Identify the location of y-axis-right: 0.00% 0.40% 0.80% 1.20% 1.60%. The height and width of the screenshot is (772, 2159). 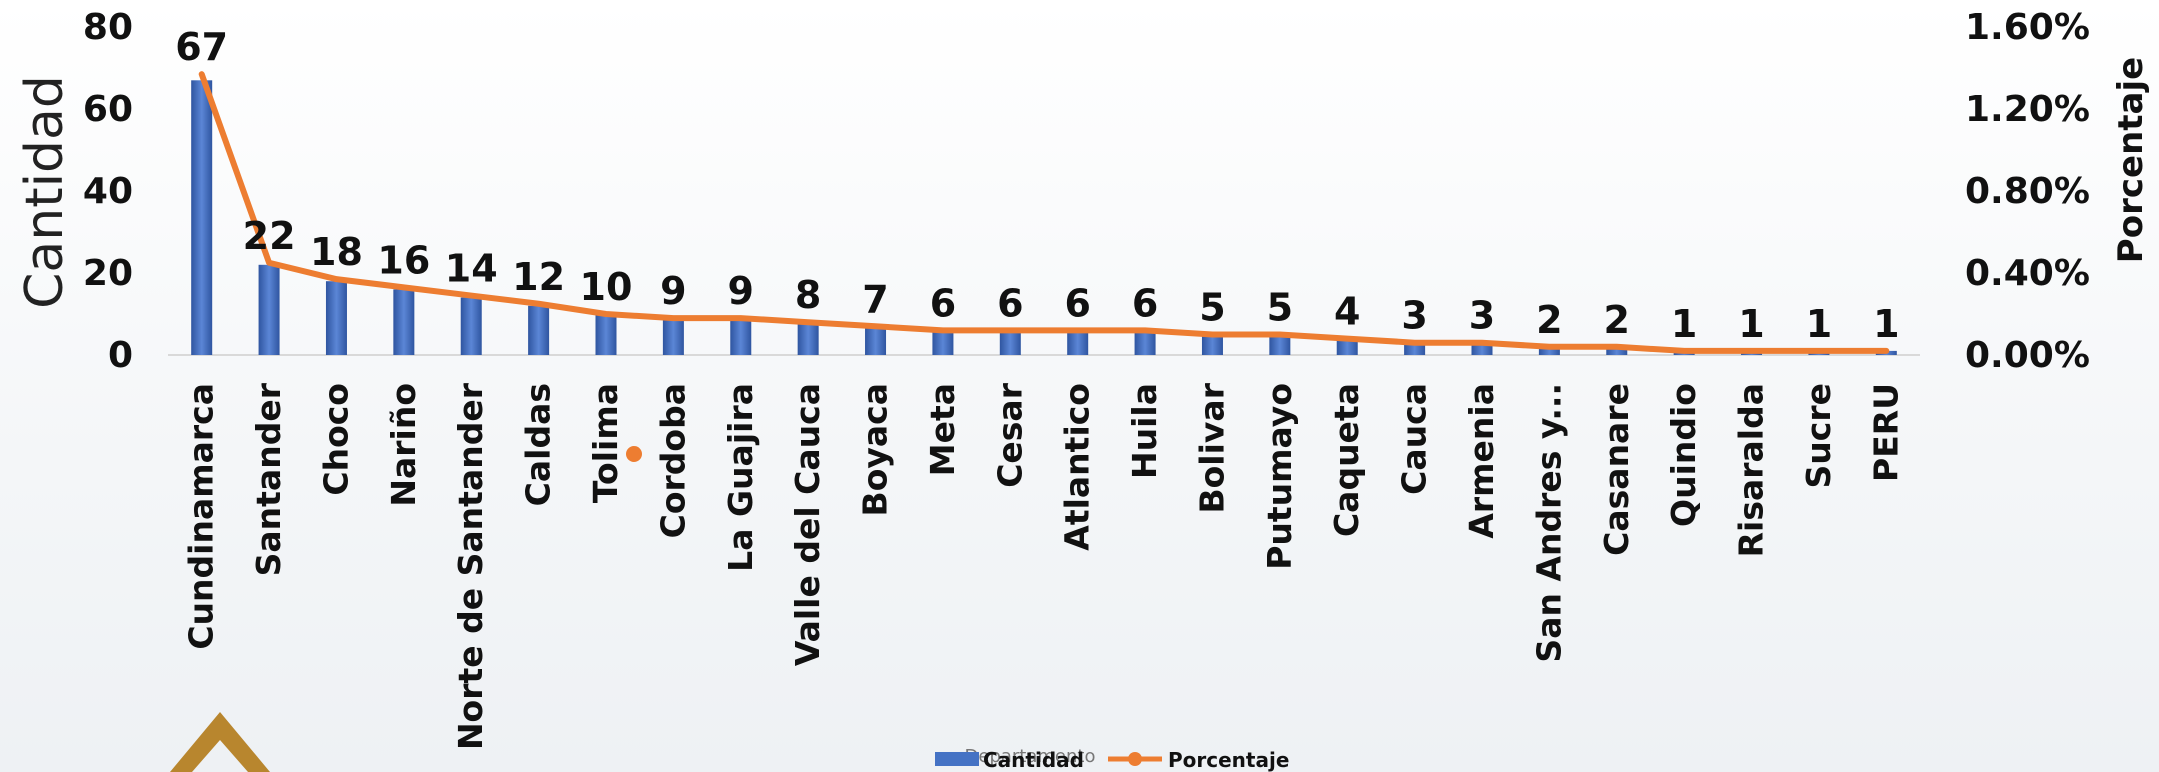
(2027, 191).